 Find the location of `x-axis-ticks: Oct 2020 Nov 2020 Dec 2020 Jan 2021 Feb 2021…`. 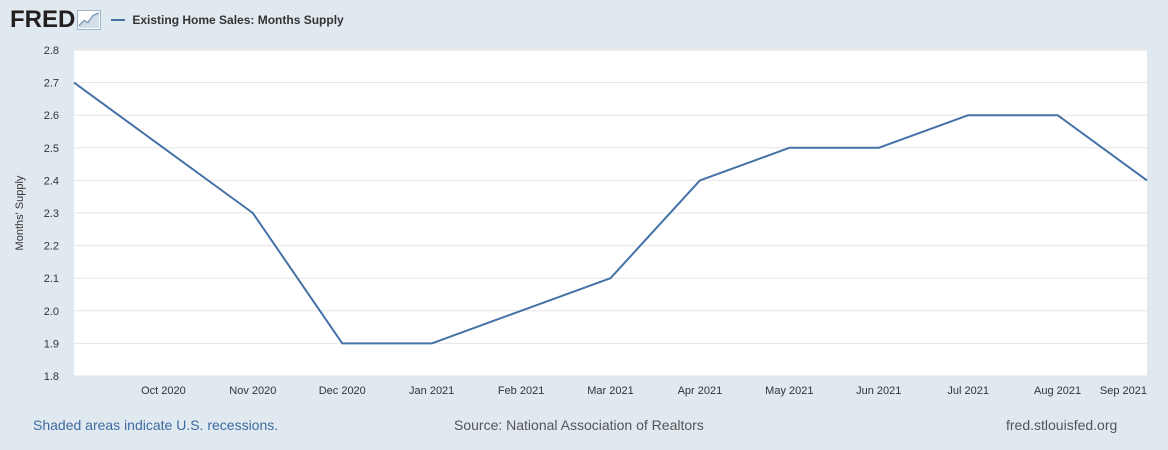

x-axis-ticks: Oct 2020 Nov 2020 Dec 2020 Jan 2021 Feb 2021… is located at coordinates (644, 391).